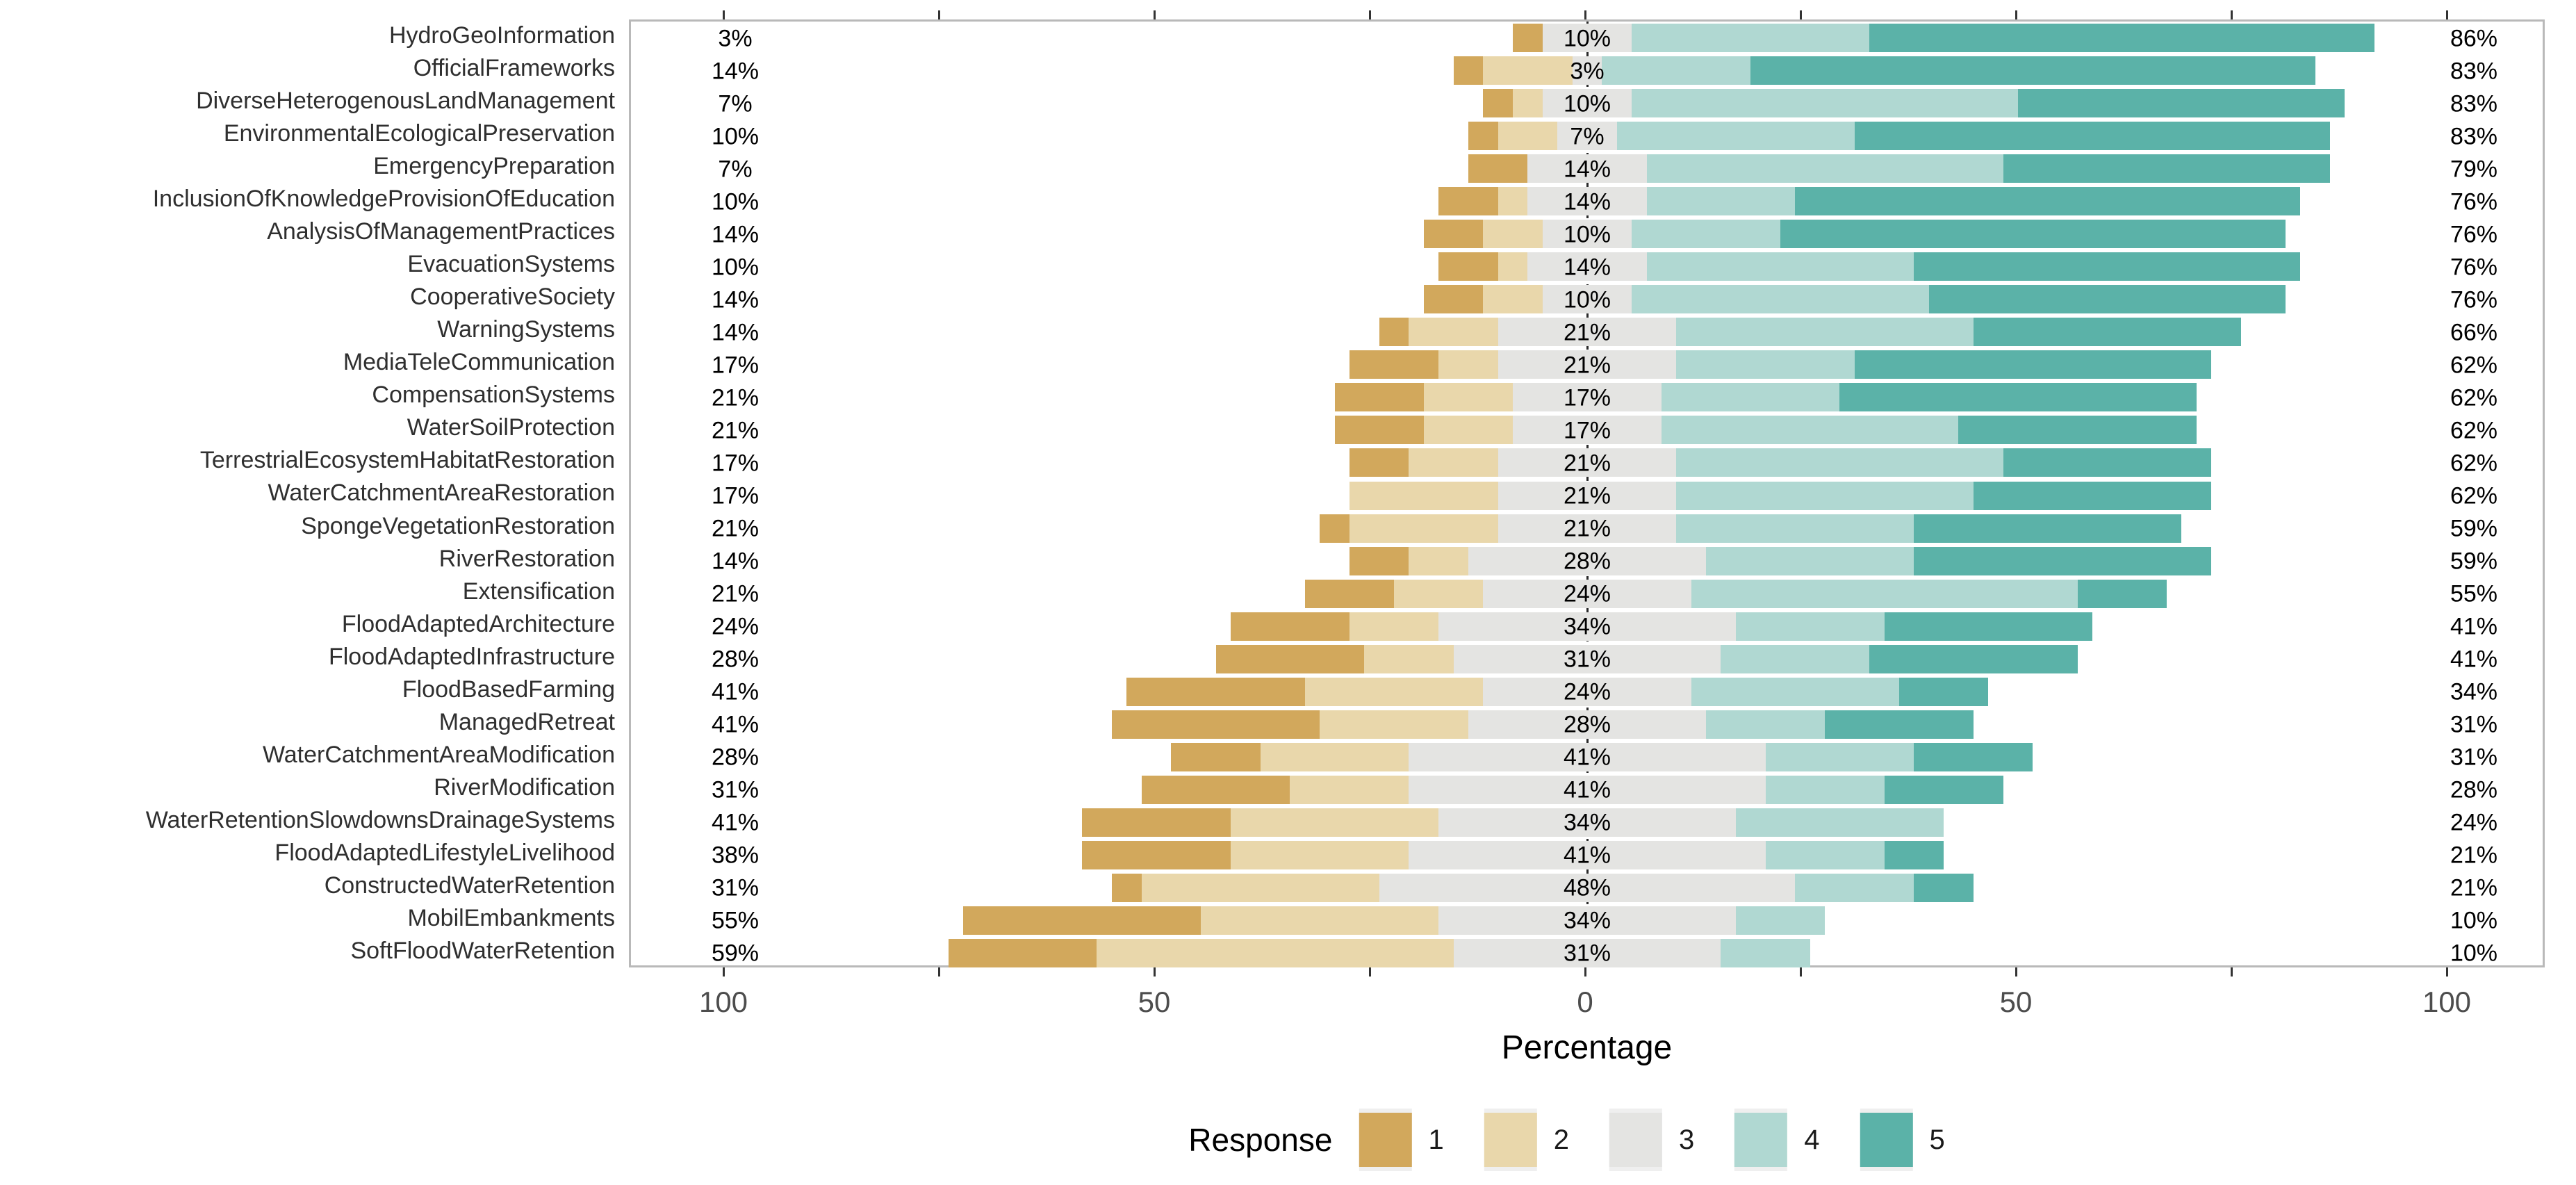  I want to click on category-label: WaterCatchmentAreaRestoration, so click(441, 494).